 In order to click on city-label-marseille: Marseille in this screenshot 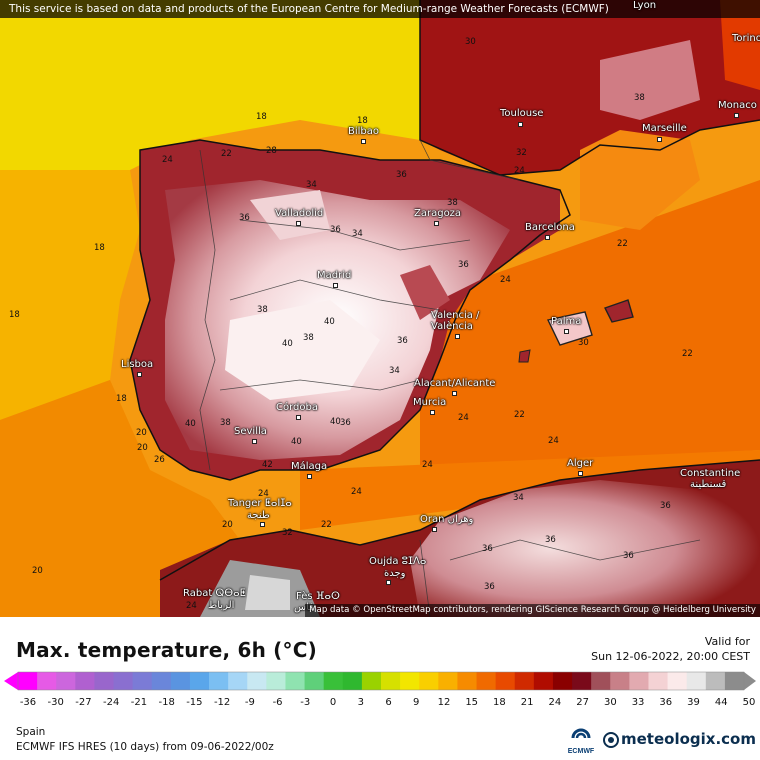, I will do `click(664, 128)`.